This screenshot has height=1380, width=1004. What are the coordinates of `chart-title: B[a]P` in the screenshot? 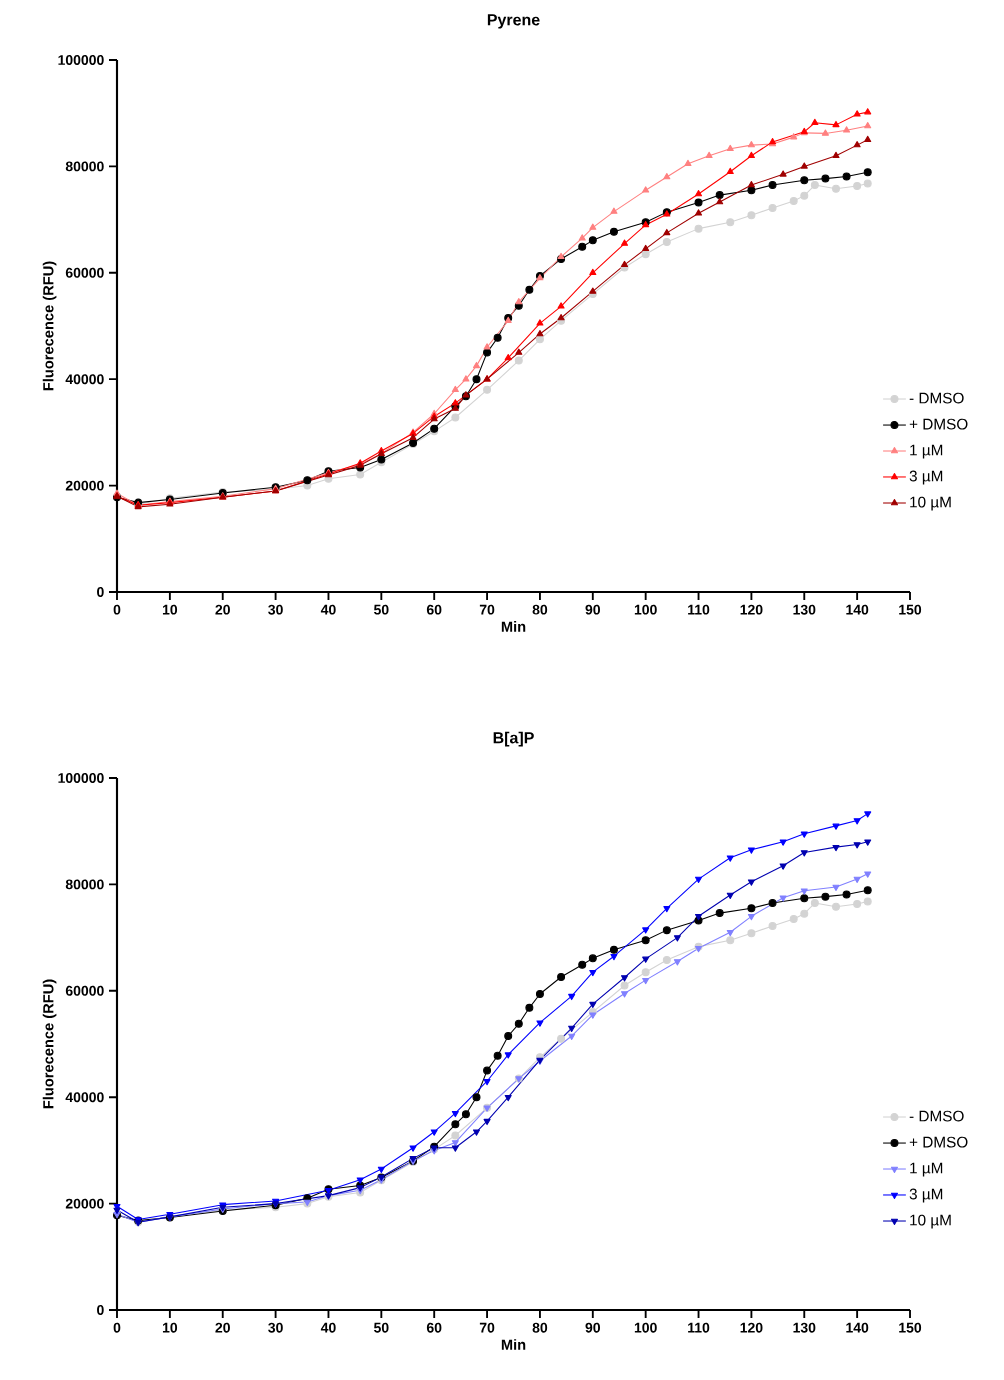 It's located at (513, 739).